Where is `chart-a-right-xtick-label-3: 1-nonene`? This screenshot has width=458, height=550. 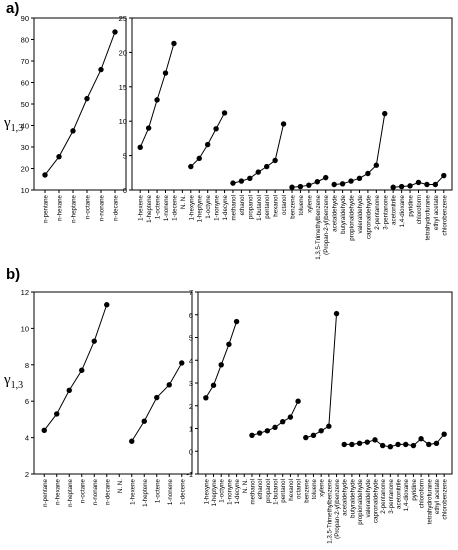 chart-a-right-xtick-label-3: 1-nonene is located at coordinates (166, 207).